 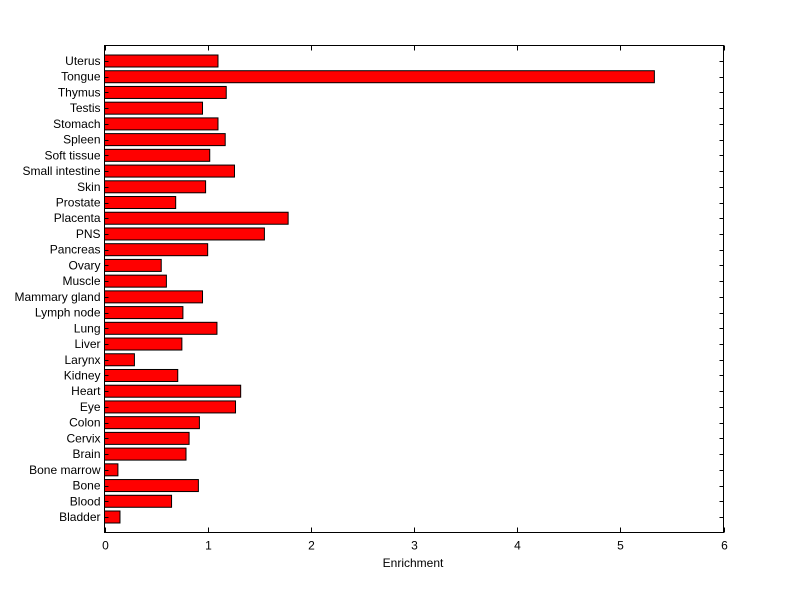 What do you see at coordinates (155, 187) in the screenshot?
I see `bar-skin` at bounding box center [155, 187].